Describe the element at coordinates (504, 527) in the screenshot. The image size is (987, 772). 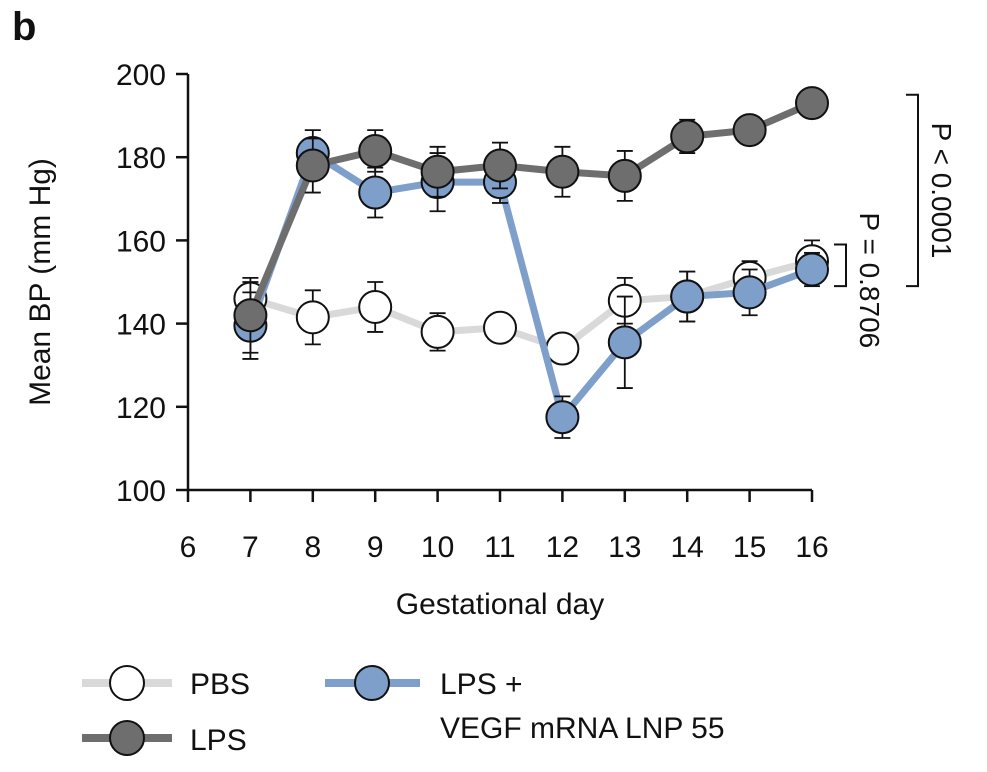
I see `x-ticks: 6 7 8 9 10 11 12 13 14 15 16` at that location.